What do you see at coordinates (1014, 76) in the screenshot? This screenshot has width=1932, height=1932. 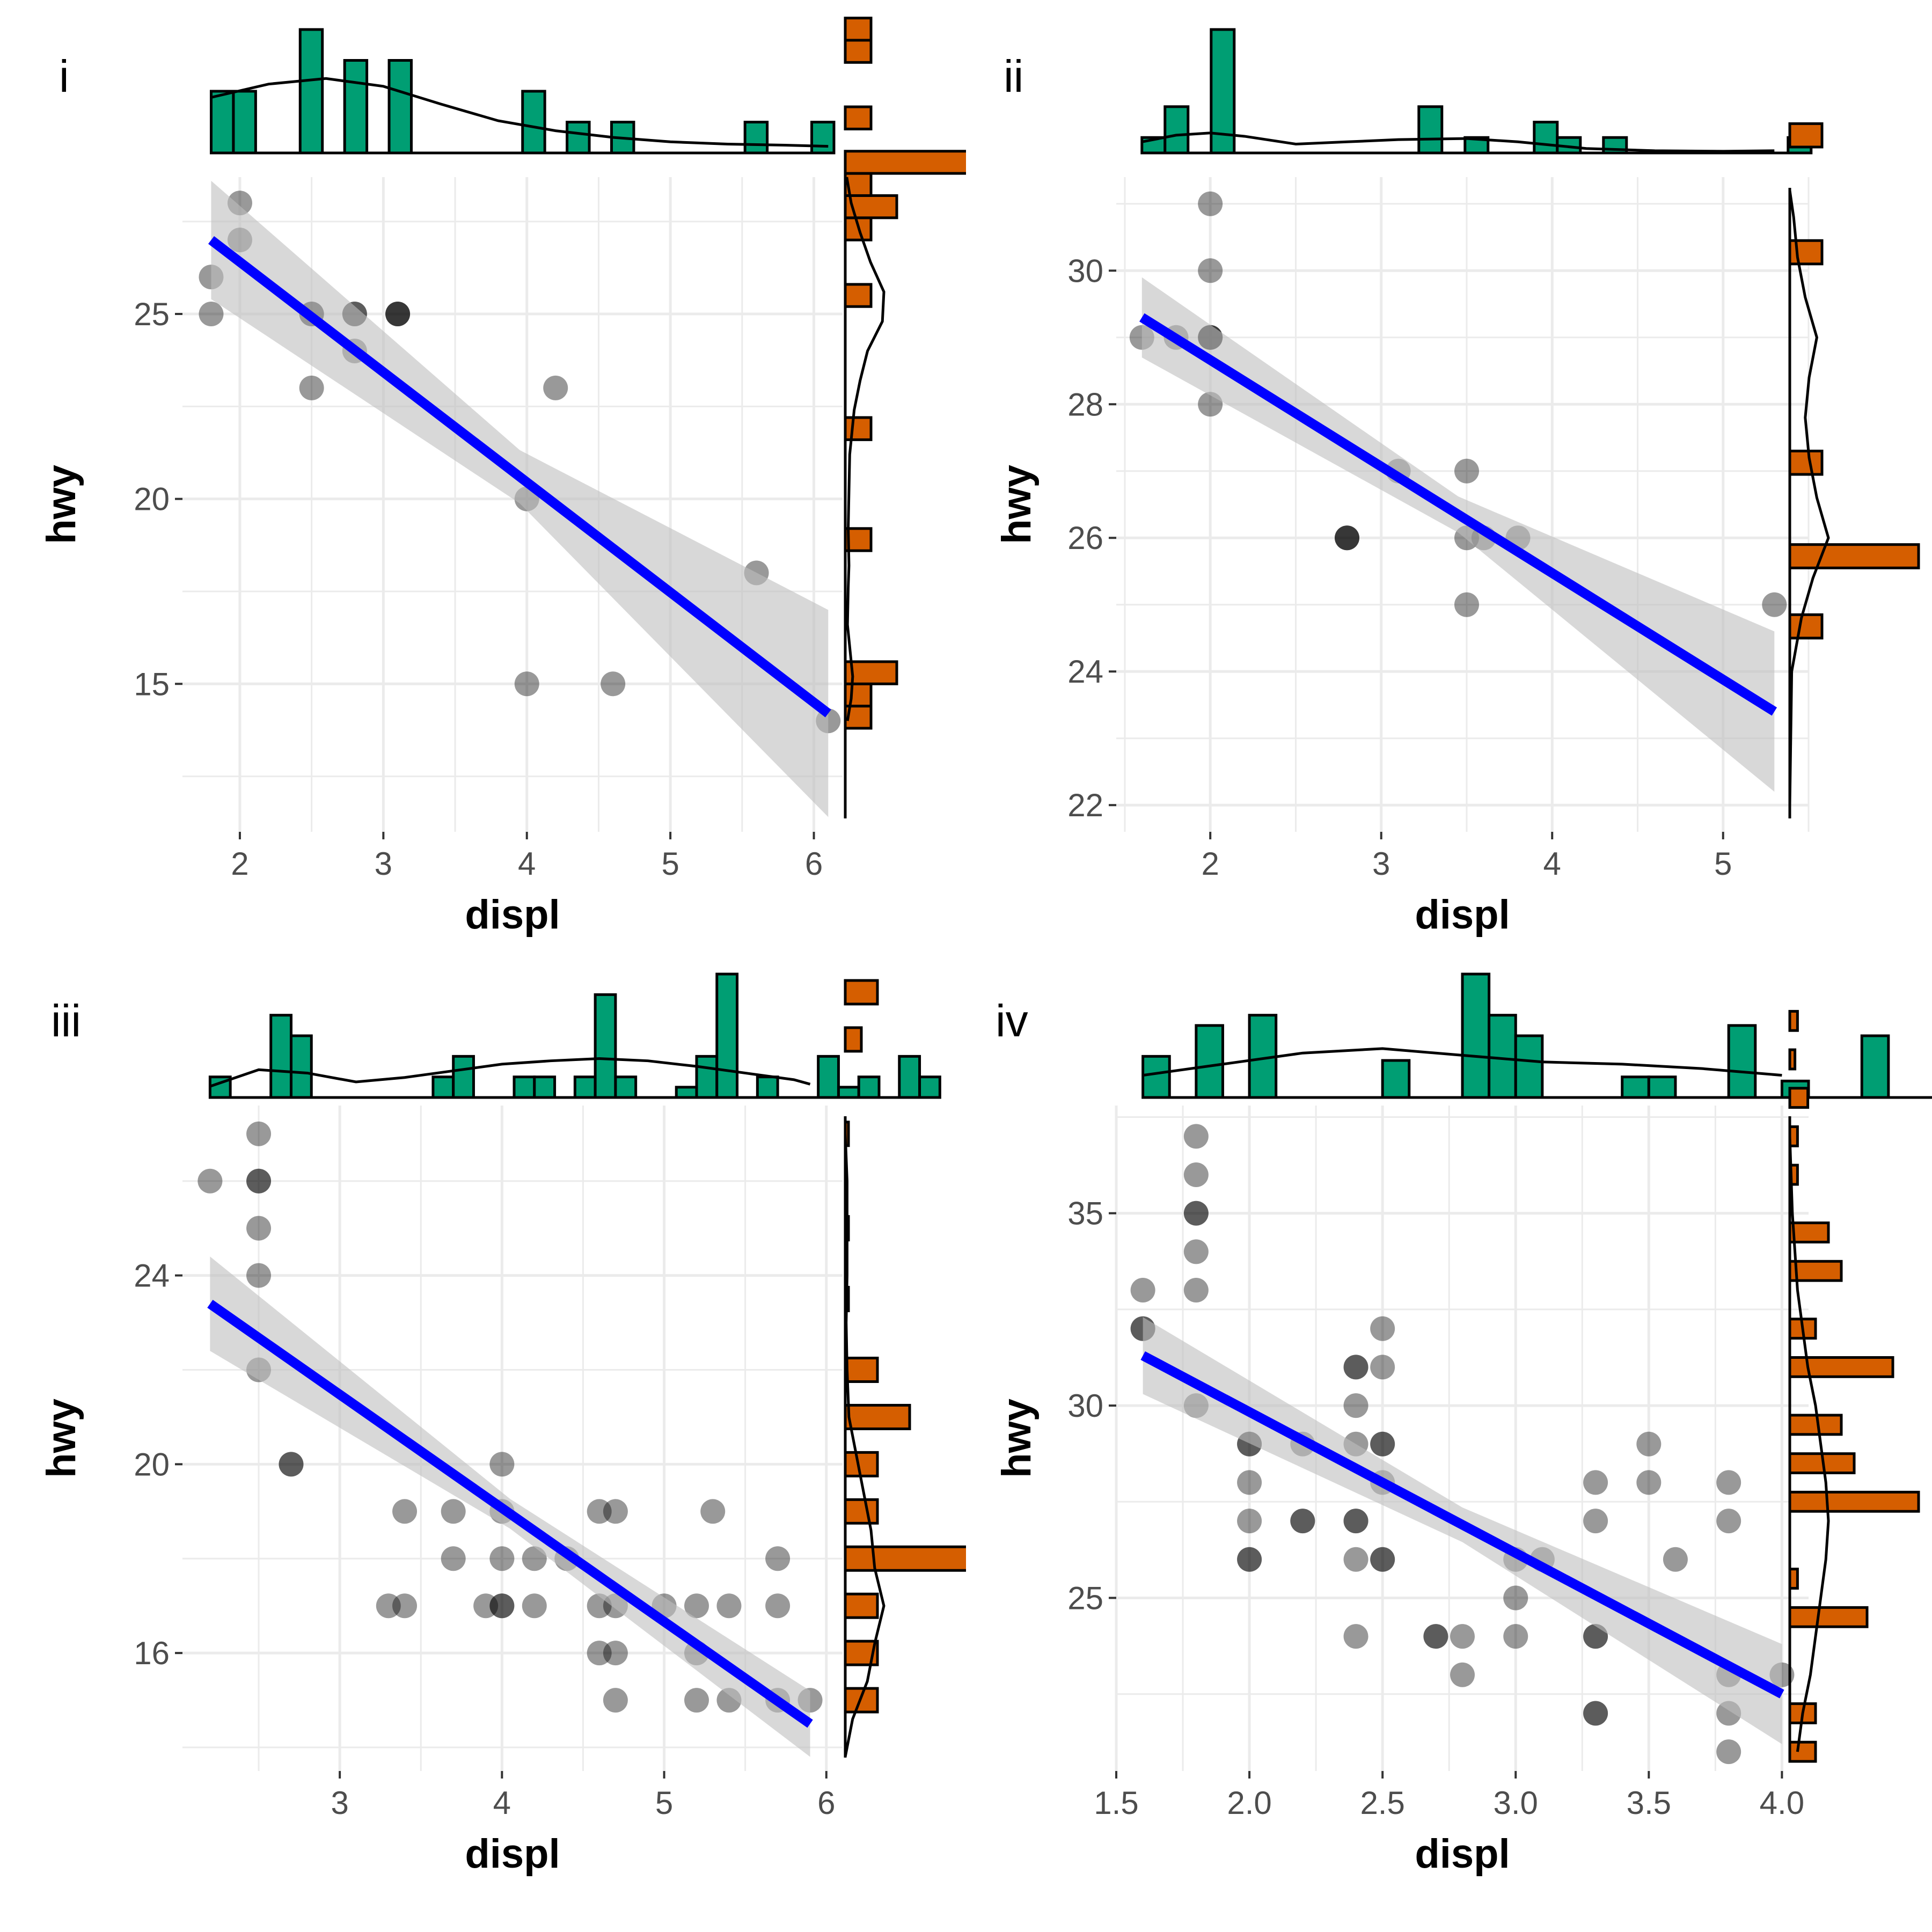 I see `panel-tag: ii` at bounding box center [1014, 76].